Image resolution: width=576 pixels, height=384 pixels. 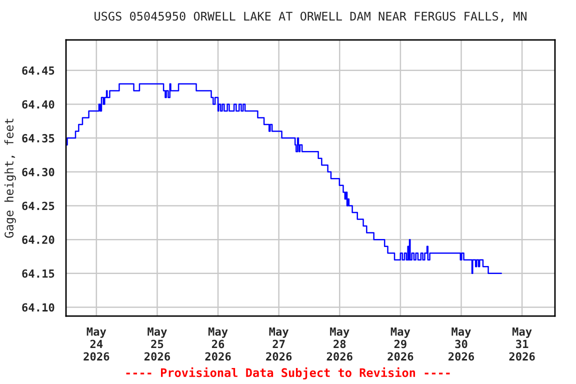 I want to click on x-tick-label: May 30 2026, so click(x=461, y=344).